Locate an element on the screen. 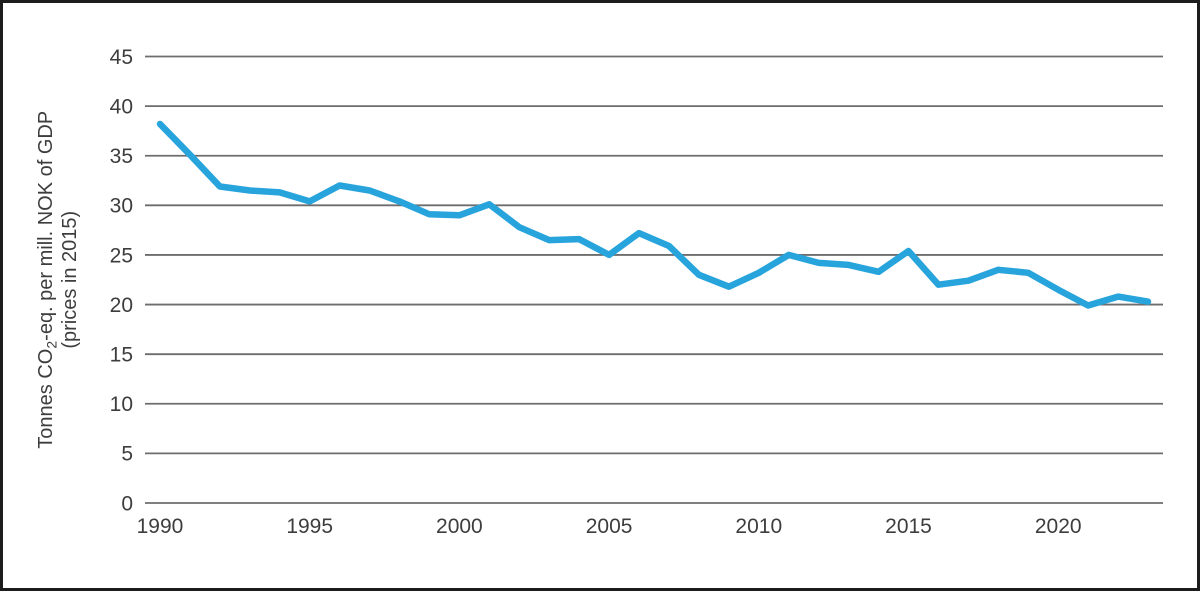 Image resolution: width=1200 pixels, height=591 pixels. x-tick-label: 2000 is located at coordinates (459, 526).